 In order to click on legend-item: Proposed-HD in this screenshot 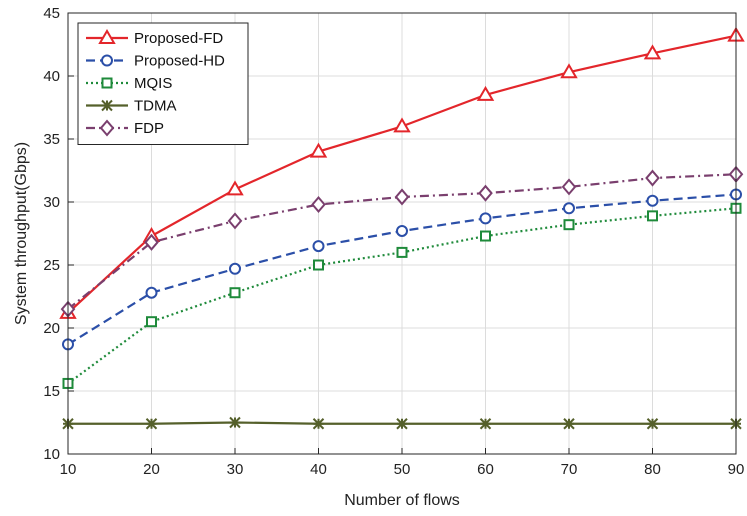, I will do `click(155, 61)`.